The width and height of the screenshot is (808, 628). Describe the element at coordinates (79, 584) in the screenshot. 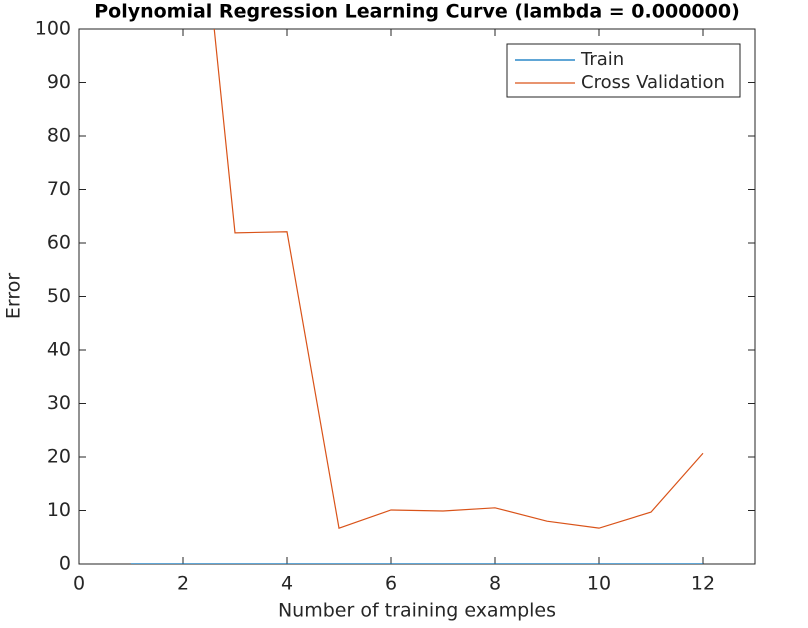

I see `x-tick-label: 0` at that location.